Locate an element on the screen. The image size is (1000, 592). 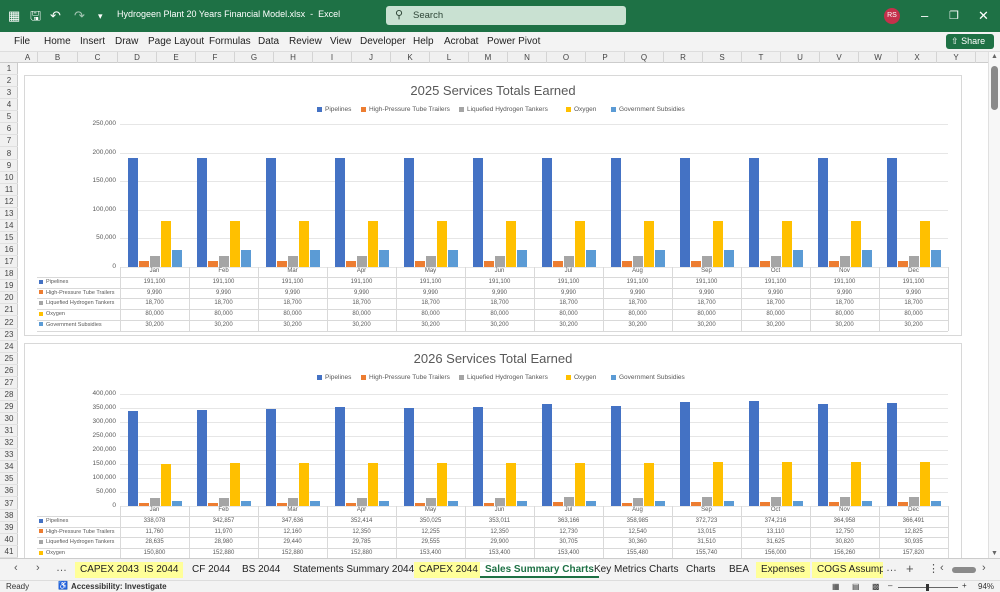
row-header-9: 9 is located at coordinates (9, 166).